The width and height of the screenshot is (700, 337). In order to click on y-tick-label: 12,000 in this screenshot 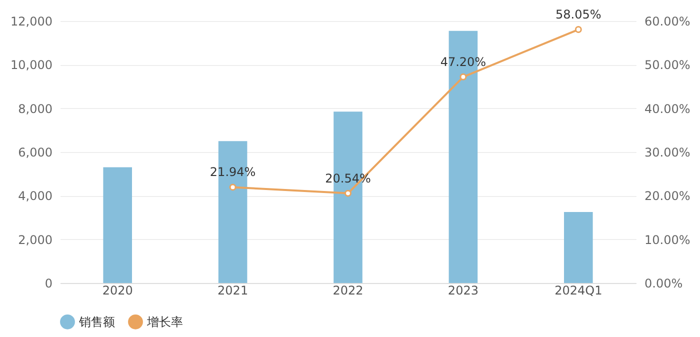, I will do `click(31, 21)`.